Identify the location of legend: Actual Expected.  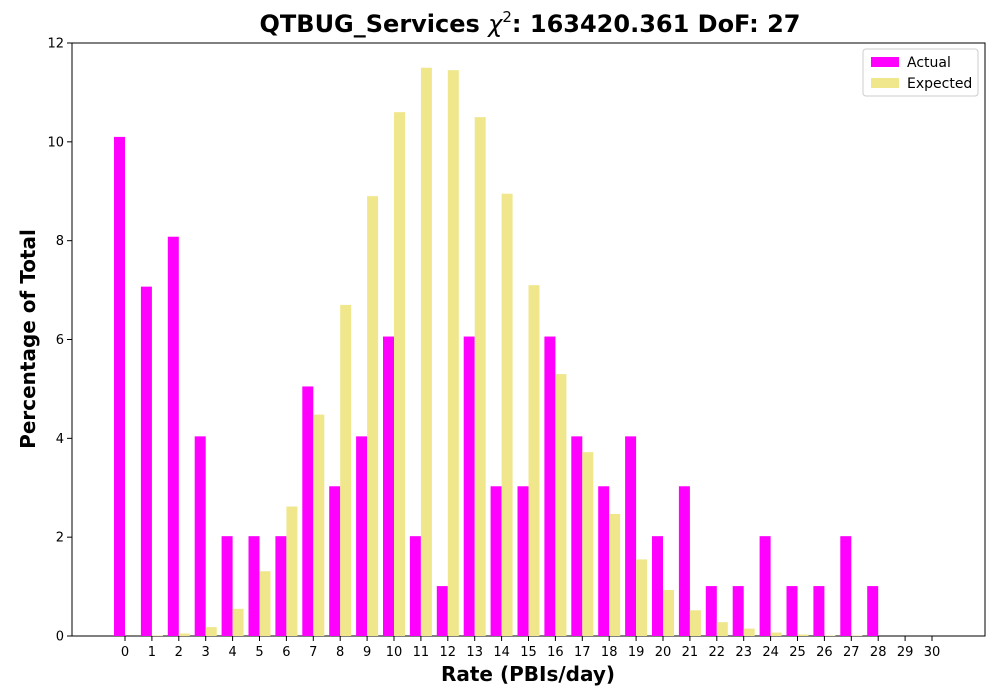
(920, 72).